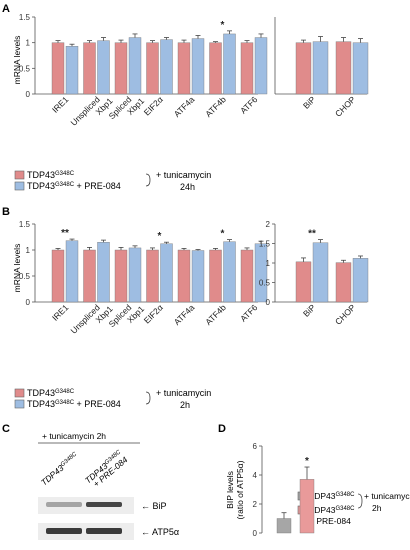 Image resolution: width=410 pixels, height=550 pixels. What do you see at coordinates (127, 108) in the screenshot?
I see `x-tick-label-a-left: SplicedXbp1` at bounding box center [127, 108].